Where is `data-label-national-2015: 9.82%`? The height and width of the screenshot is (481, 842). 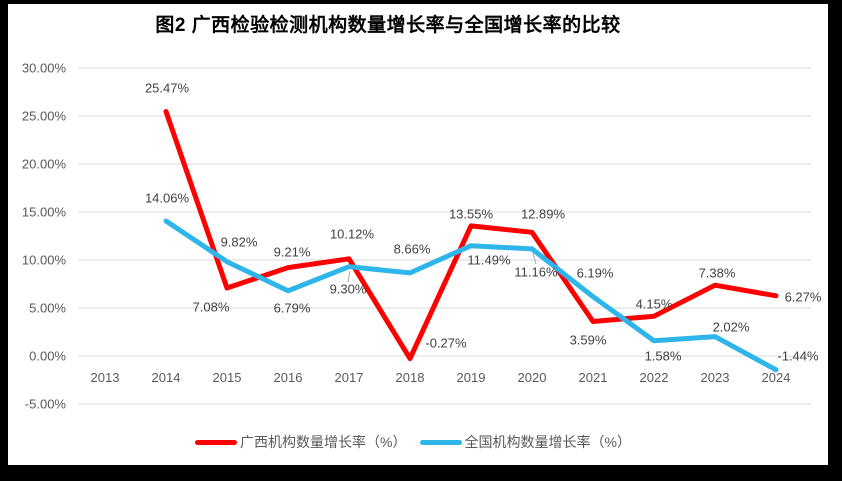
data-label-national-2015: 9.82% is located at coordinates (239, 242).